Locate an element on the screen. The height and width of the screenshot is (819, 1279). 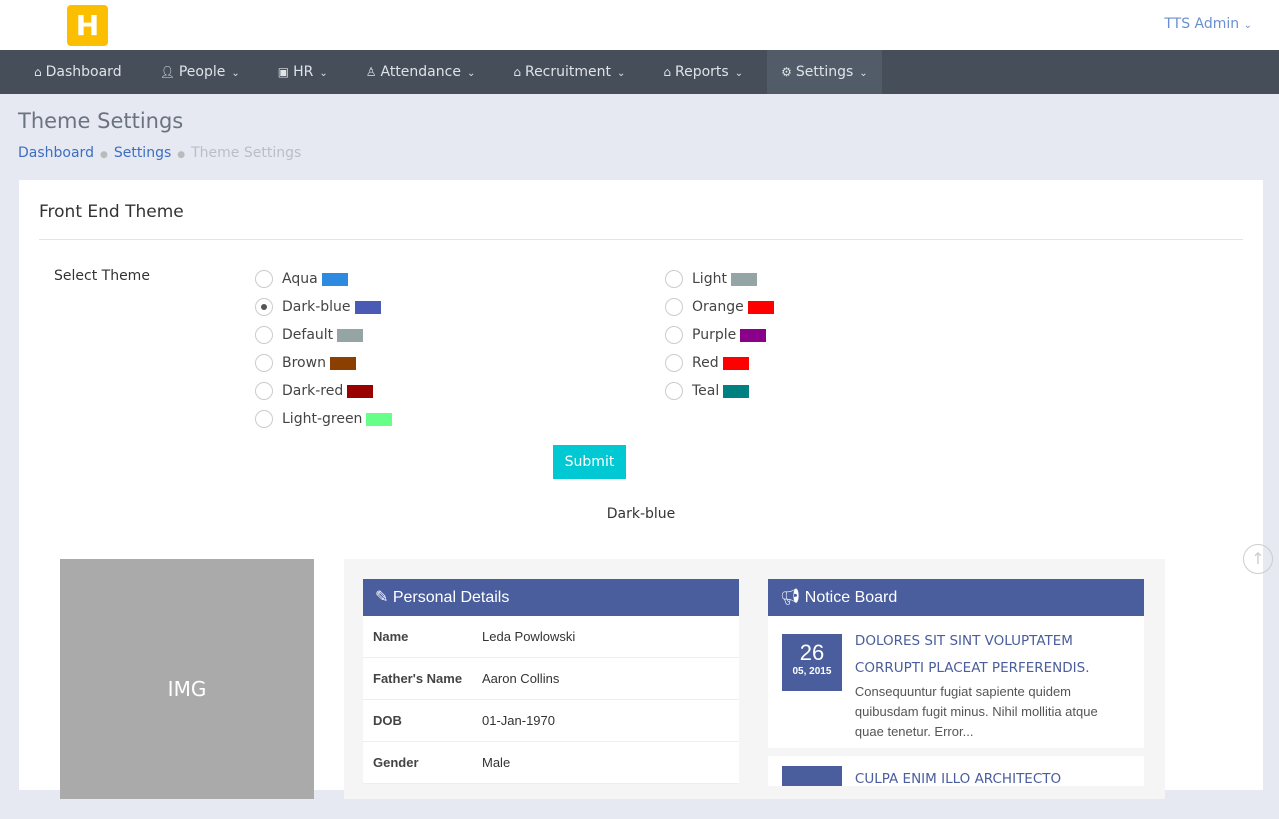
nav-label: People is located at coordinates (202, 72).